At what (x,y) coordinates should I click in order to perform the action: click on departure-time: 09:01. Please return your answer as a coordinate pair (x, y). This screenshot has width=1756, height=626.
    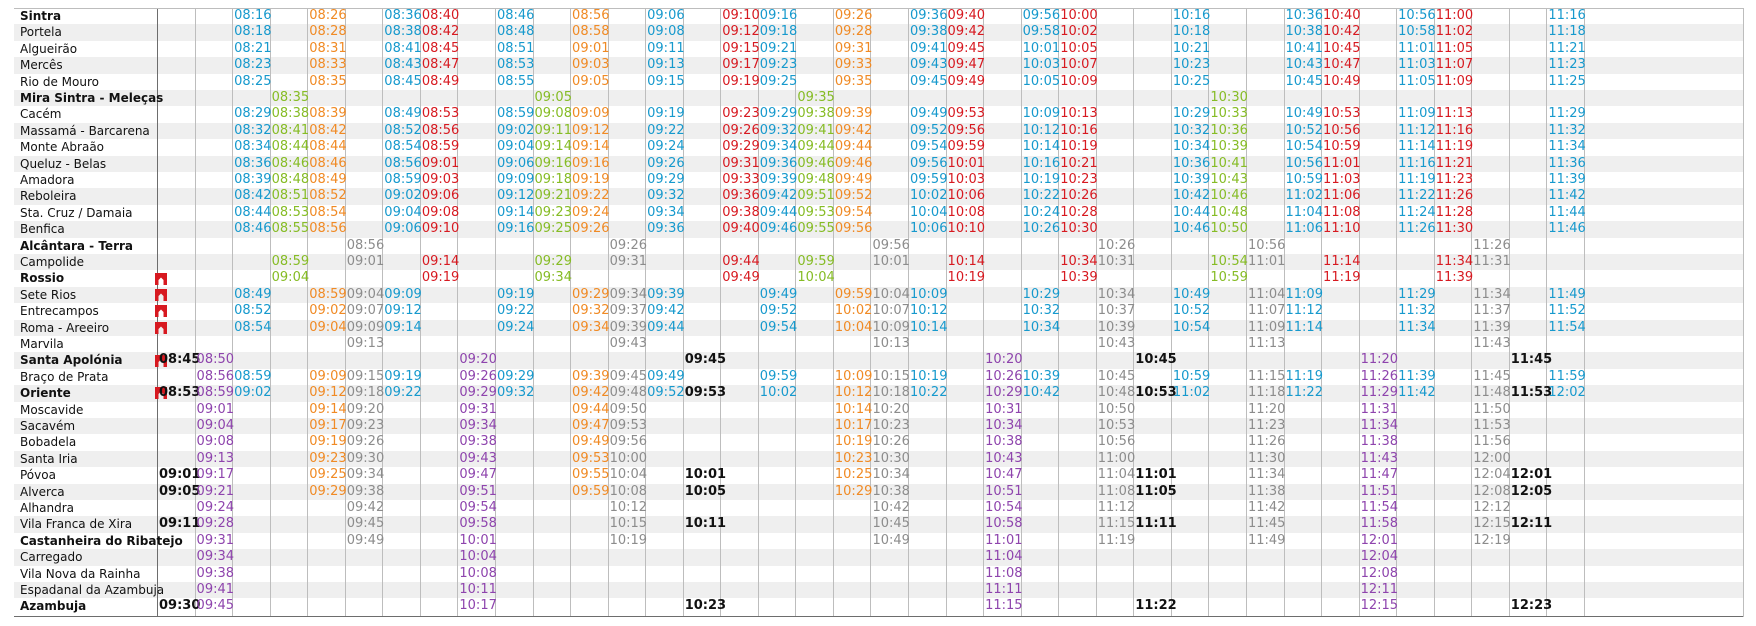
    Looking at the image, I should click on (440, 163).